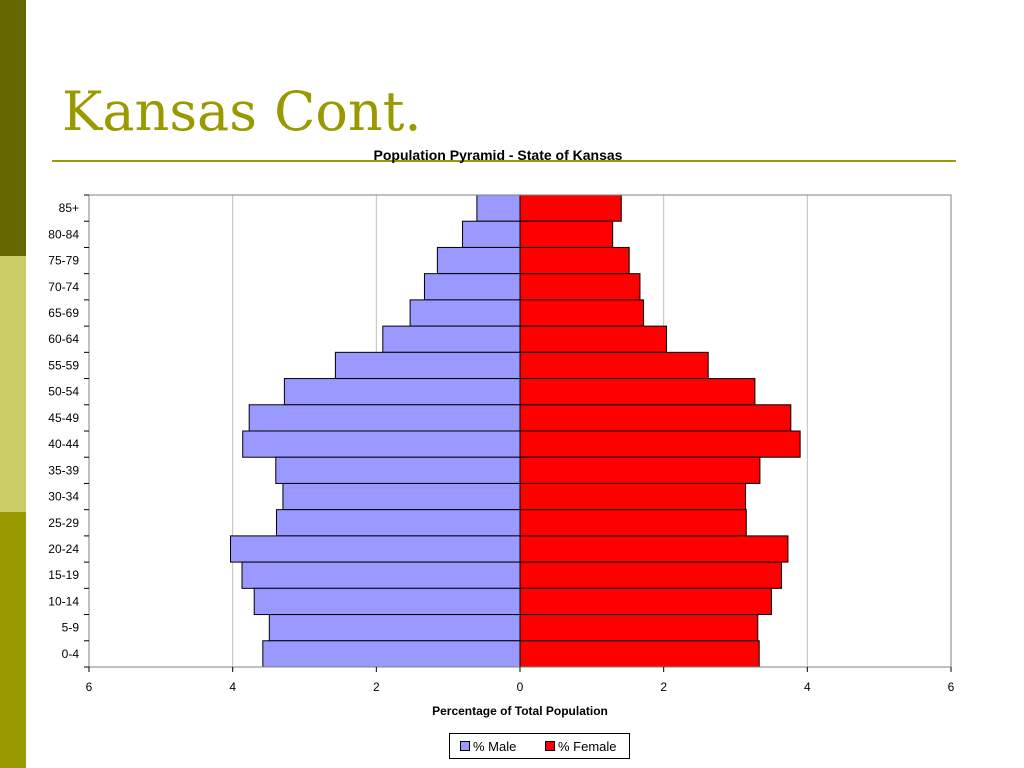 This screenshot has width=1024, height=768. What do you see at coordinates (495, 746) in the screenshot?
I see `legend-label-male: % Male` at bounding box center [495, 746].